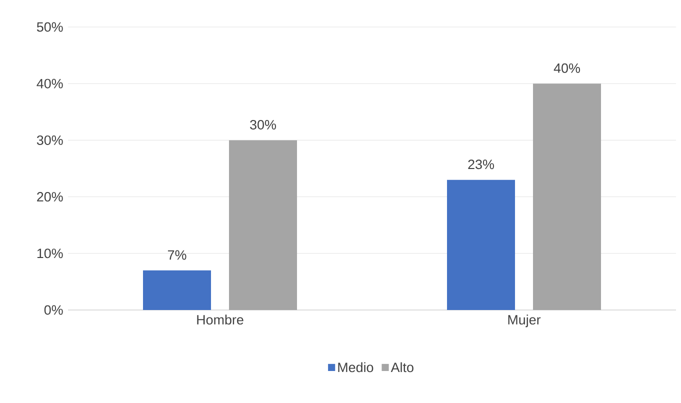  What do you see at coordinates (49, 83) in the screenshot?
I see `y-tick-label: 40%` at bounding box center [49, 83].